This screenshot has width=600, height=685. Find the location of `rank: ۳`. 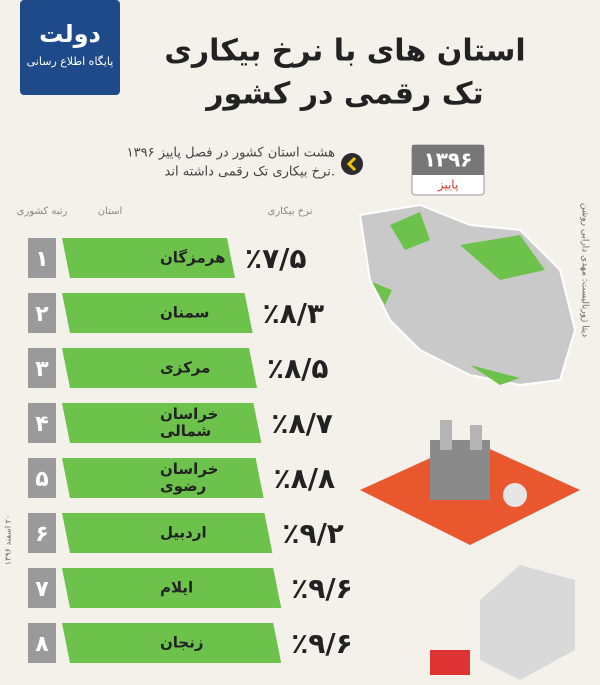

rank: ۳ is located at coordinates (42, 369).